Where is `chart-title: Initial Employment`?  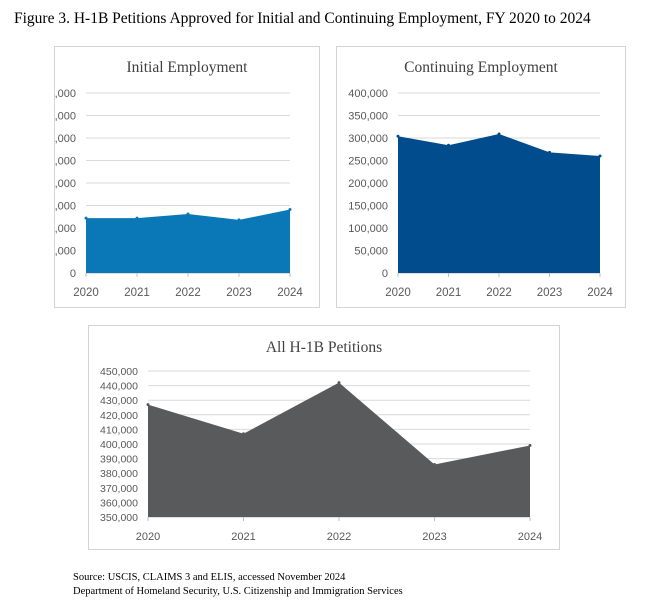
chart-title: Initial Employment is located at coordinates (187, 67).